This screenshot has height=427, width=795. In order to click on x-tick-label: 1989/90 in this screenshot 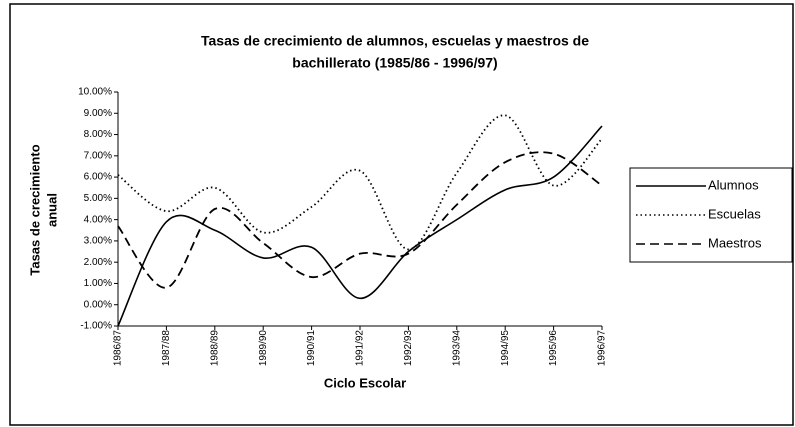, I will do `click(263, 348)`.